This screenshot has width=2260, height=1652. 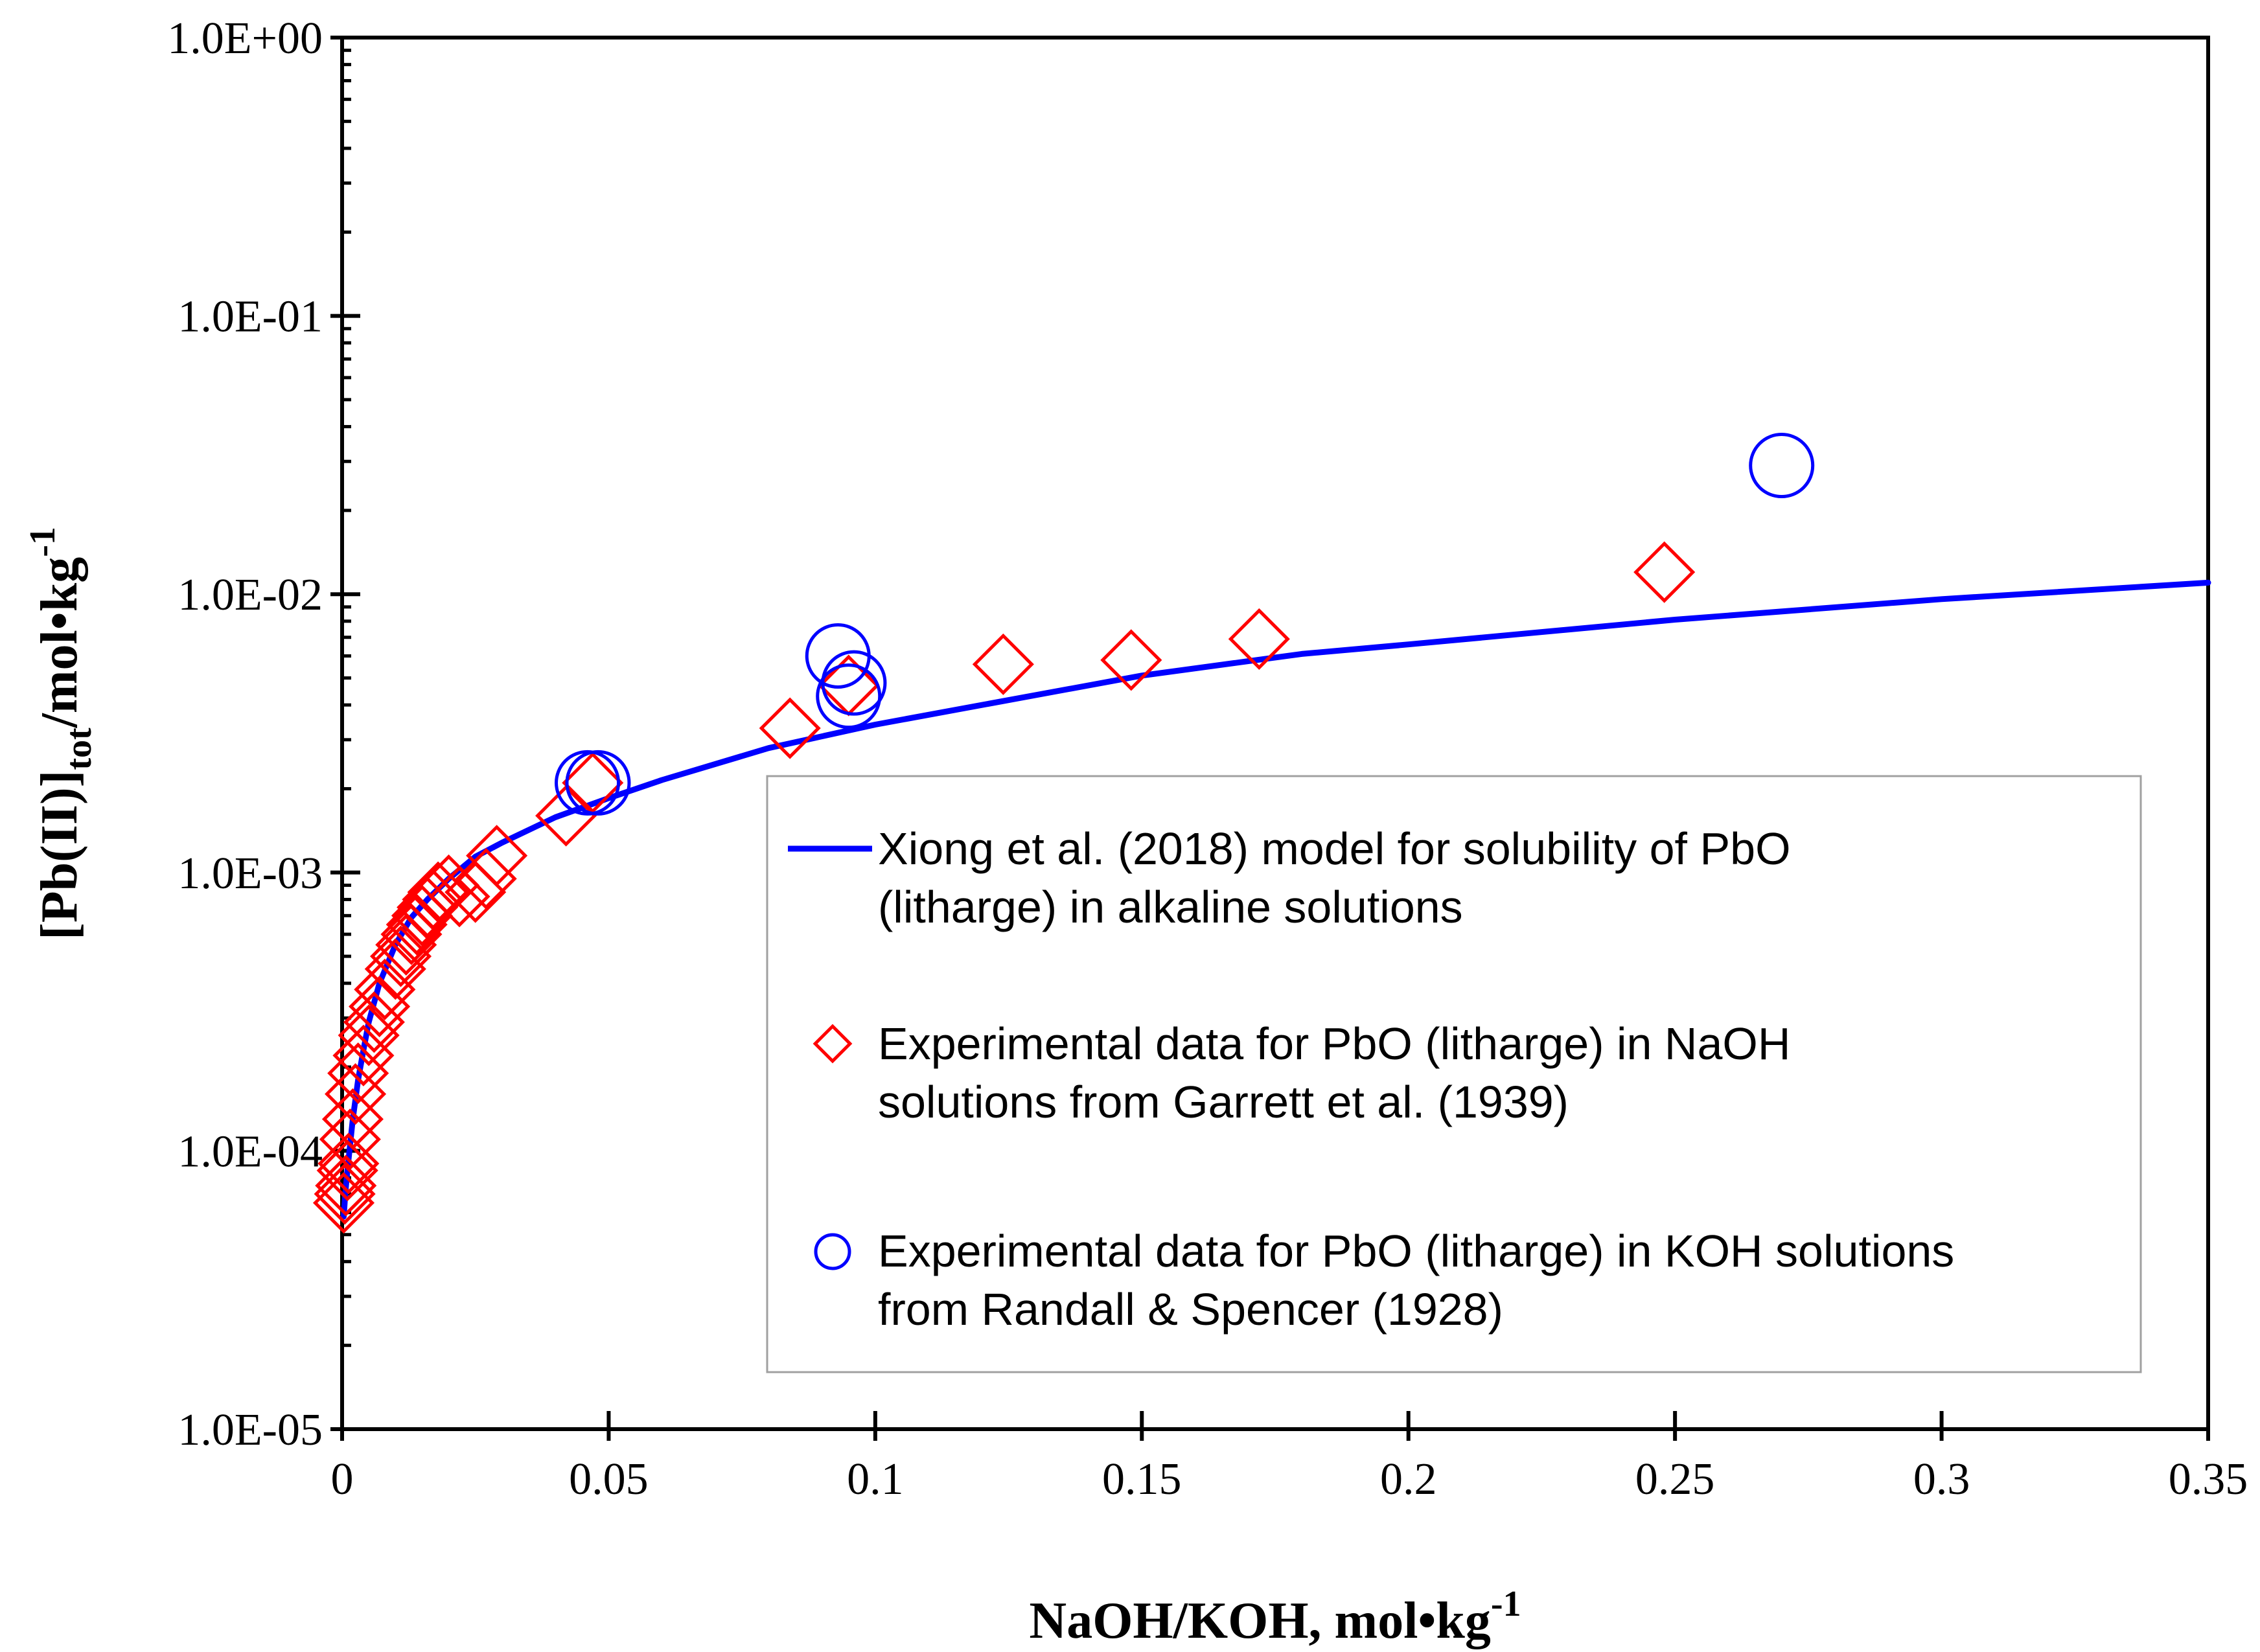 What do you see at coordinates (250, 595) in the screenshot?
I see `y-tick-label: 1.0E-02` at bounding box center [250, 595].